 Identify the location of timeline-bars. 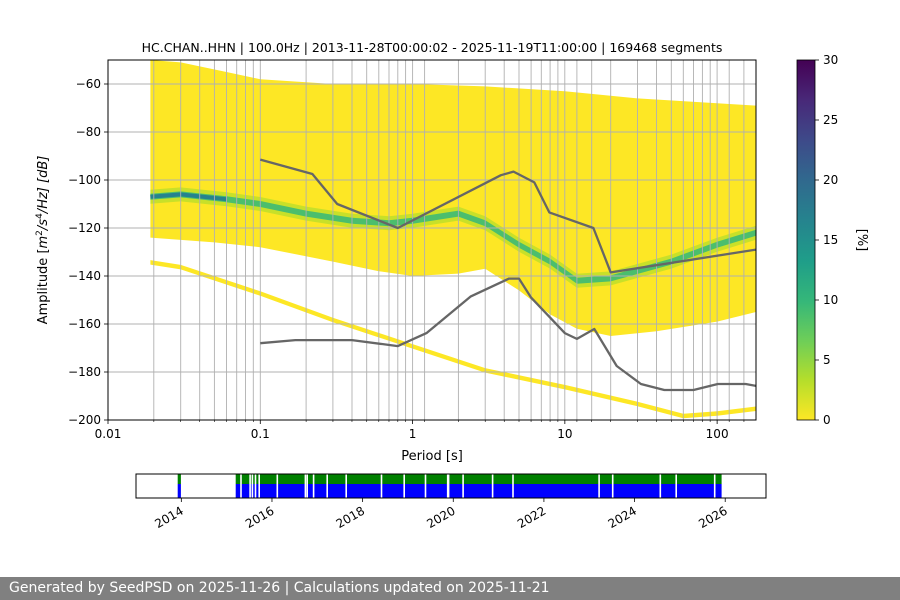
(449, 486).